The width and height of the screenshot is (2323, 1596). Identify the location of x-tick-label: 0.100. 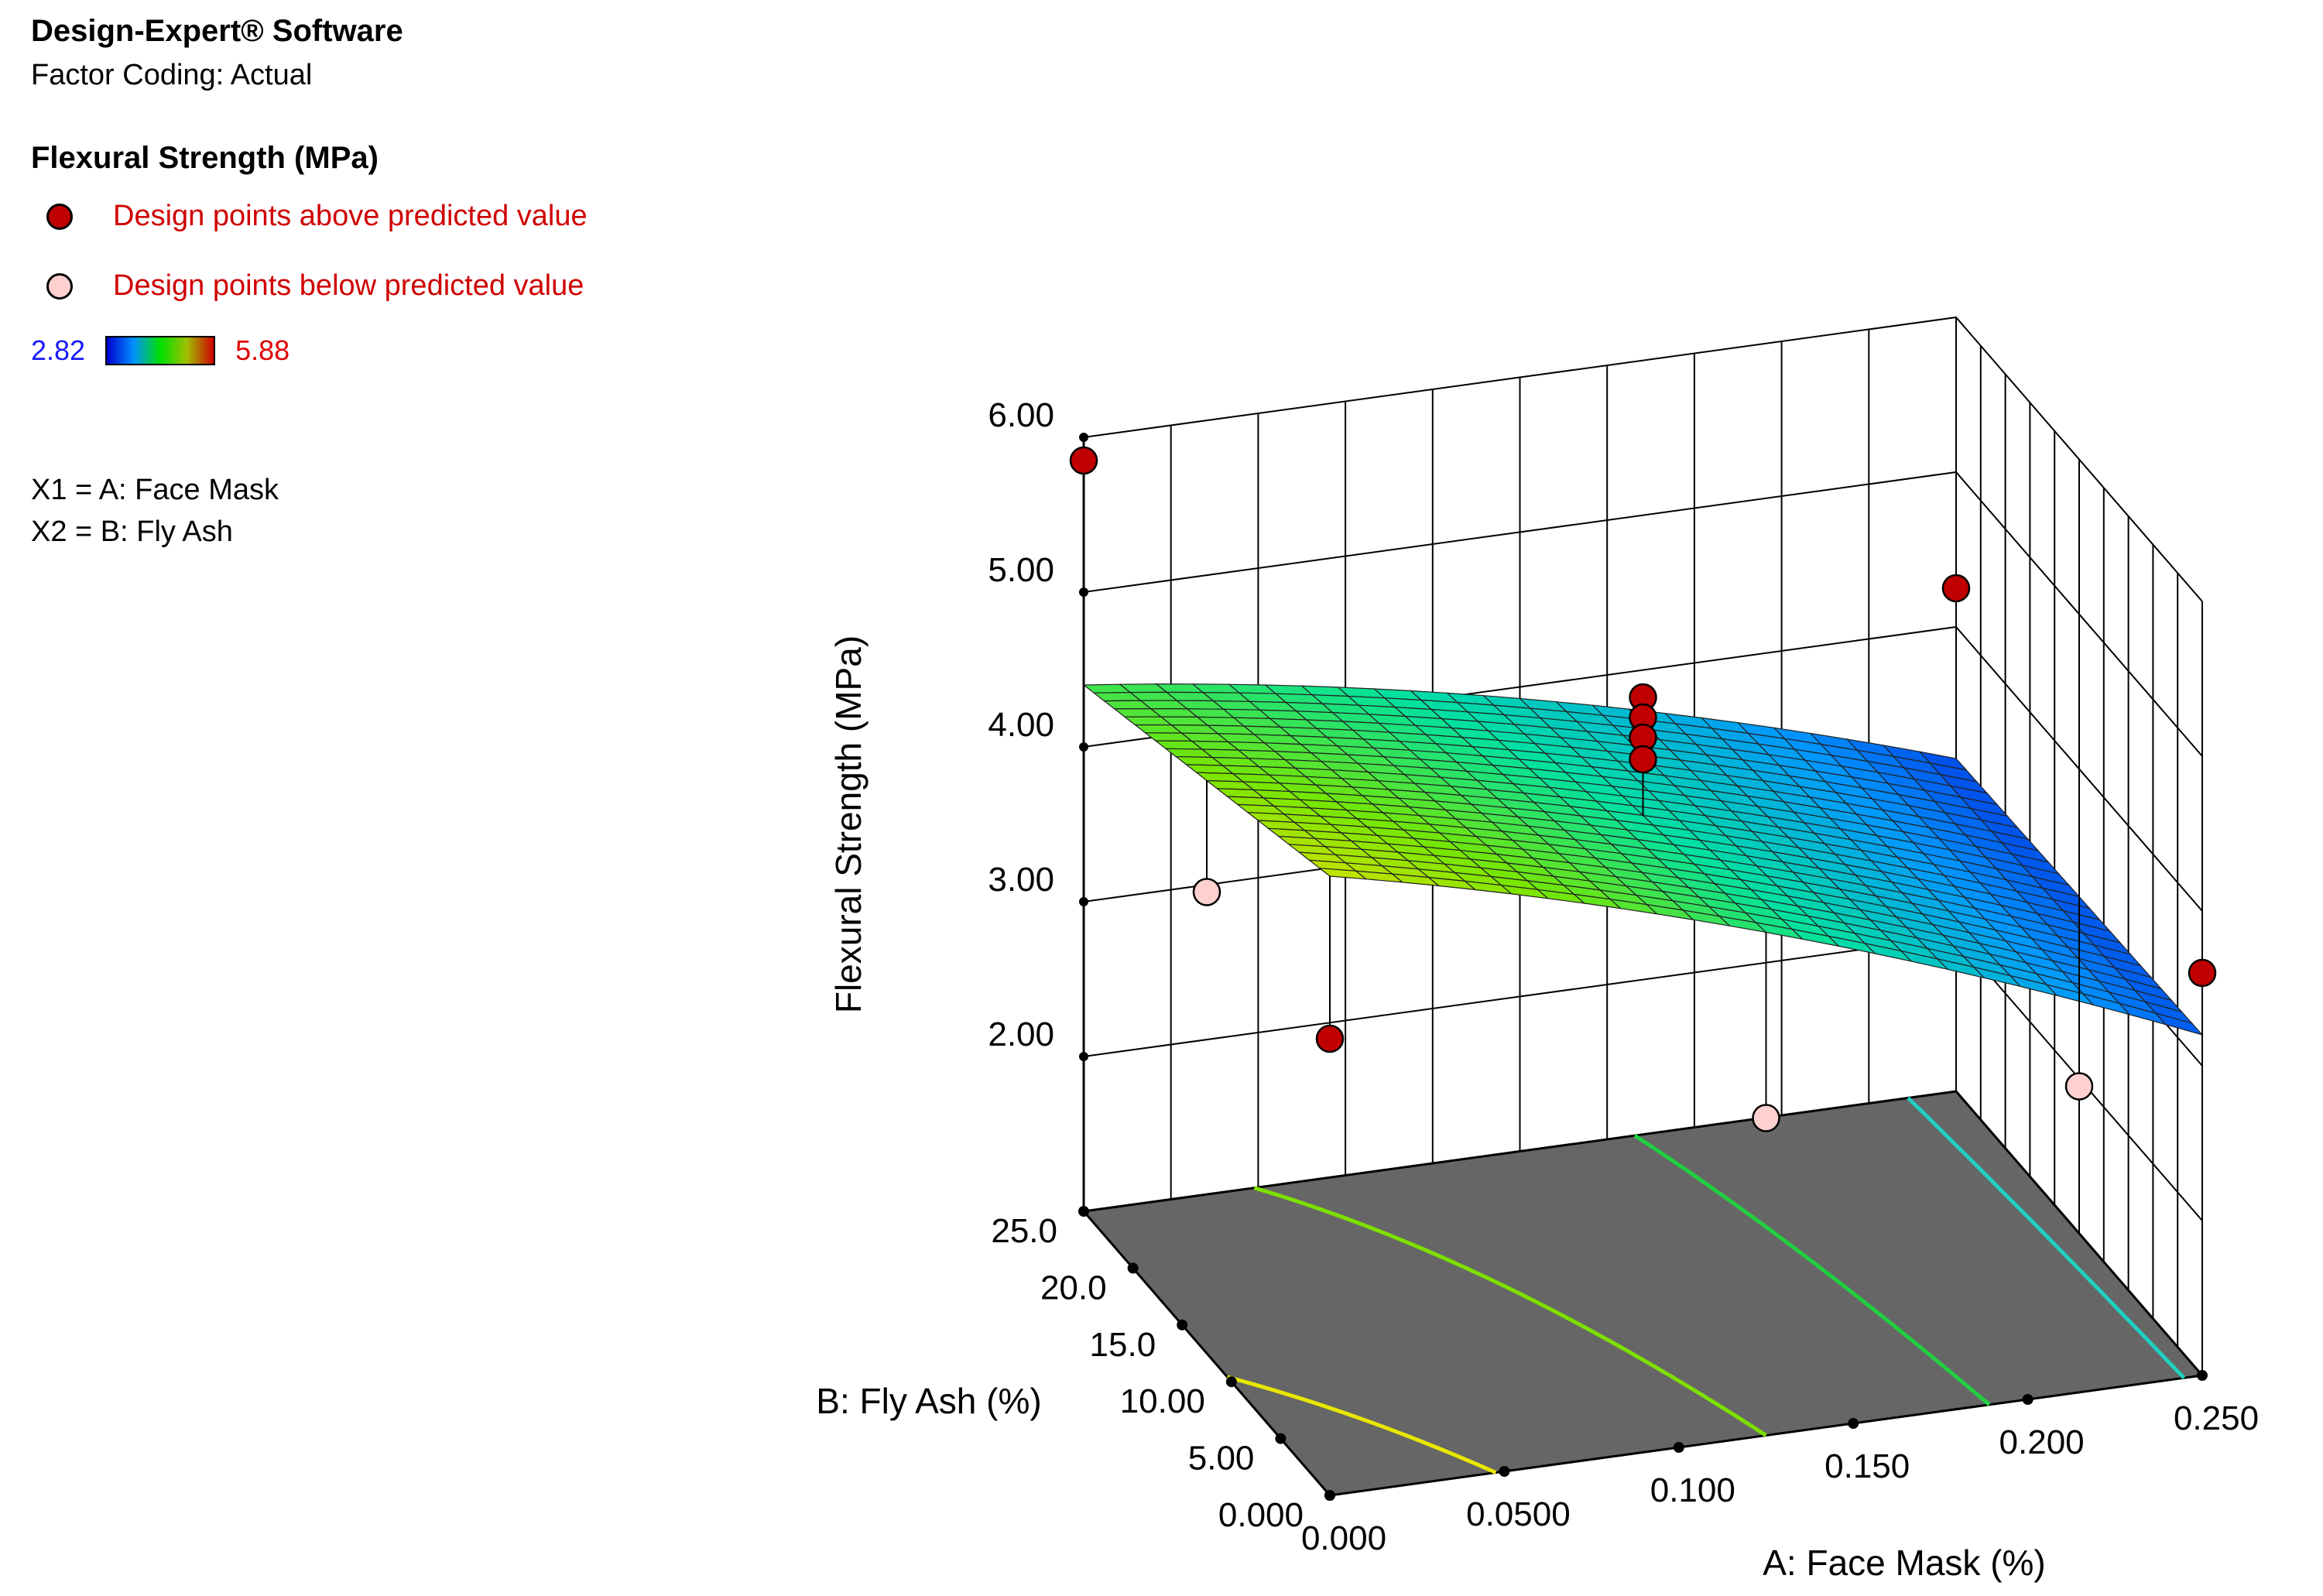
(1692, 1490).